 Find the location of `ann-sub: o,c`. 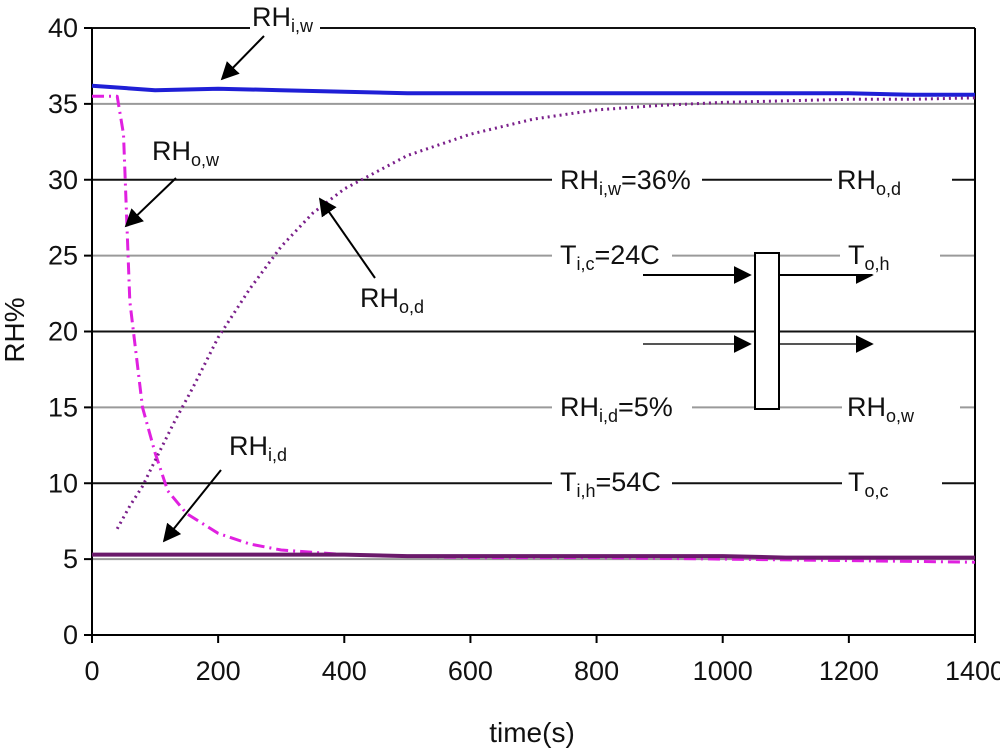

ann-sub: o,c is located at coordinates (877, 491).